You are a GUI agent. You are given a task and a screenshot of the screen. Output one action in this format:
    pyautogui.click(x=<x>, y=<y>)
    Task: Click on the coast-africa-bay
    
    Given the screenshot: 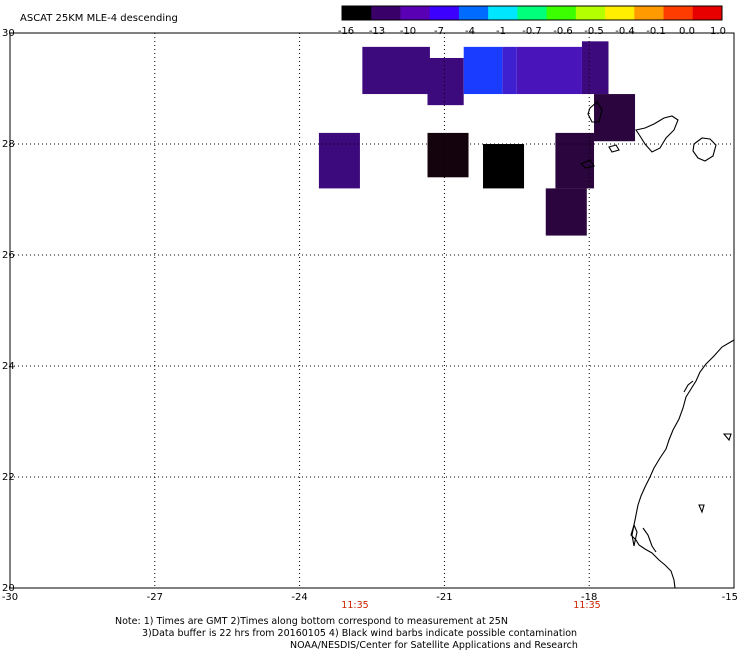 What is the action you would take?
    pyautogui.click(x=688, y=386)
    